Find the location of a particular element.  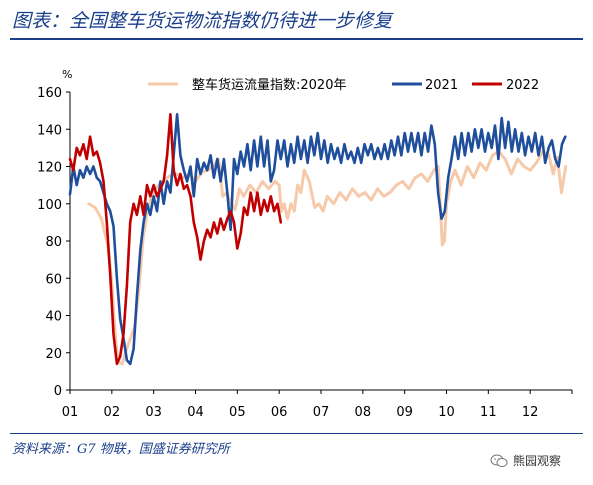

x-tick-label: 01 is located at coordinates (70, 412).